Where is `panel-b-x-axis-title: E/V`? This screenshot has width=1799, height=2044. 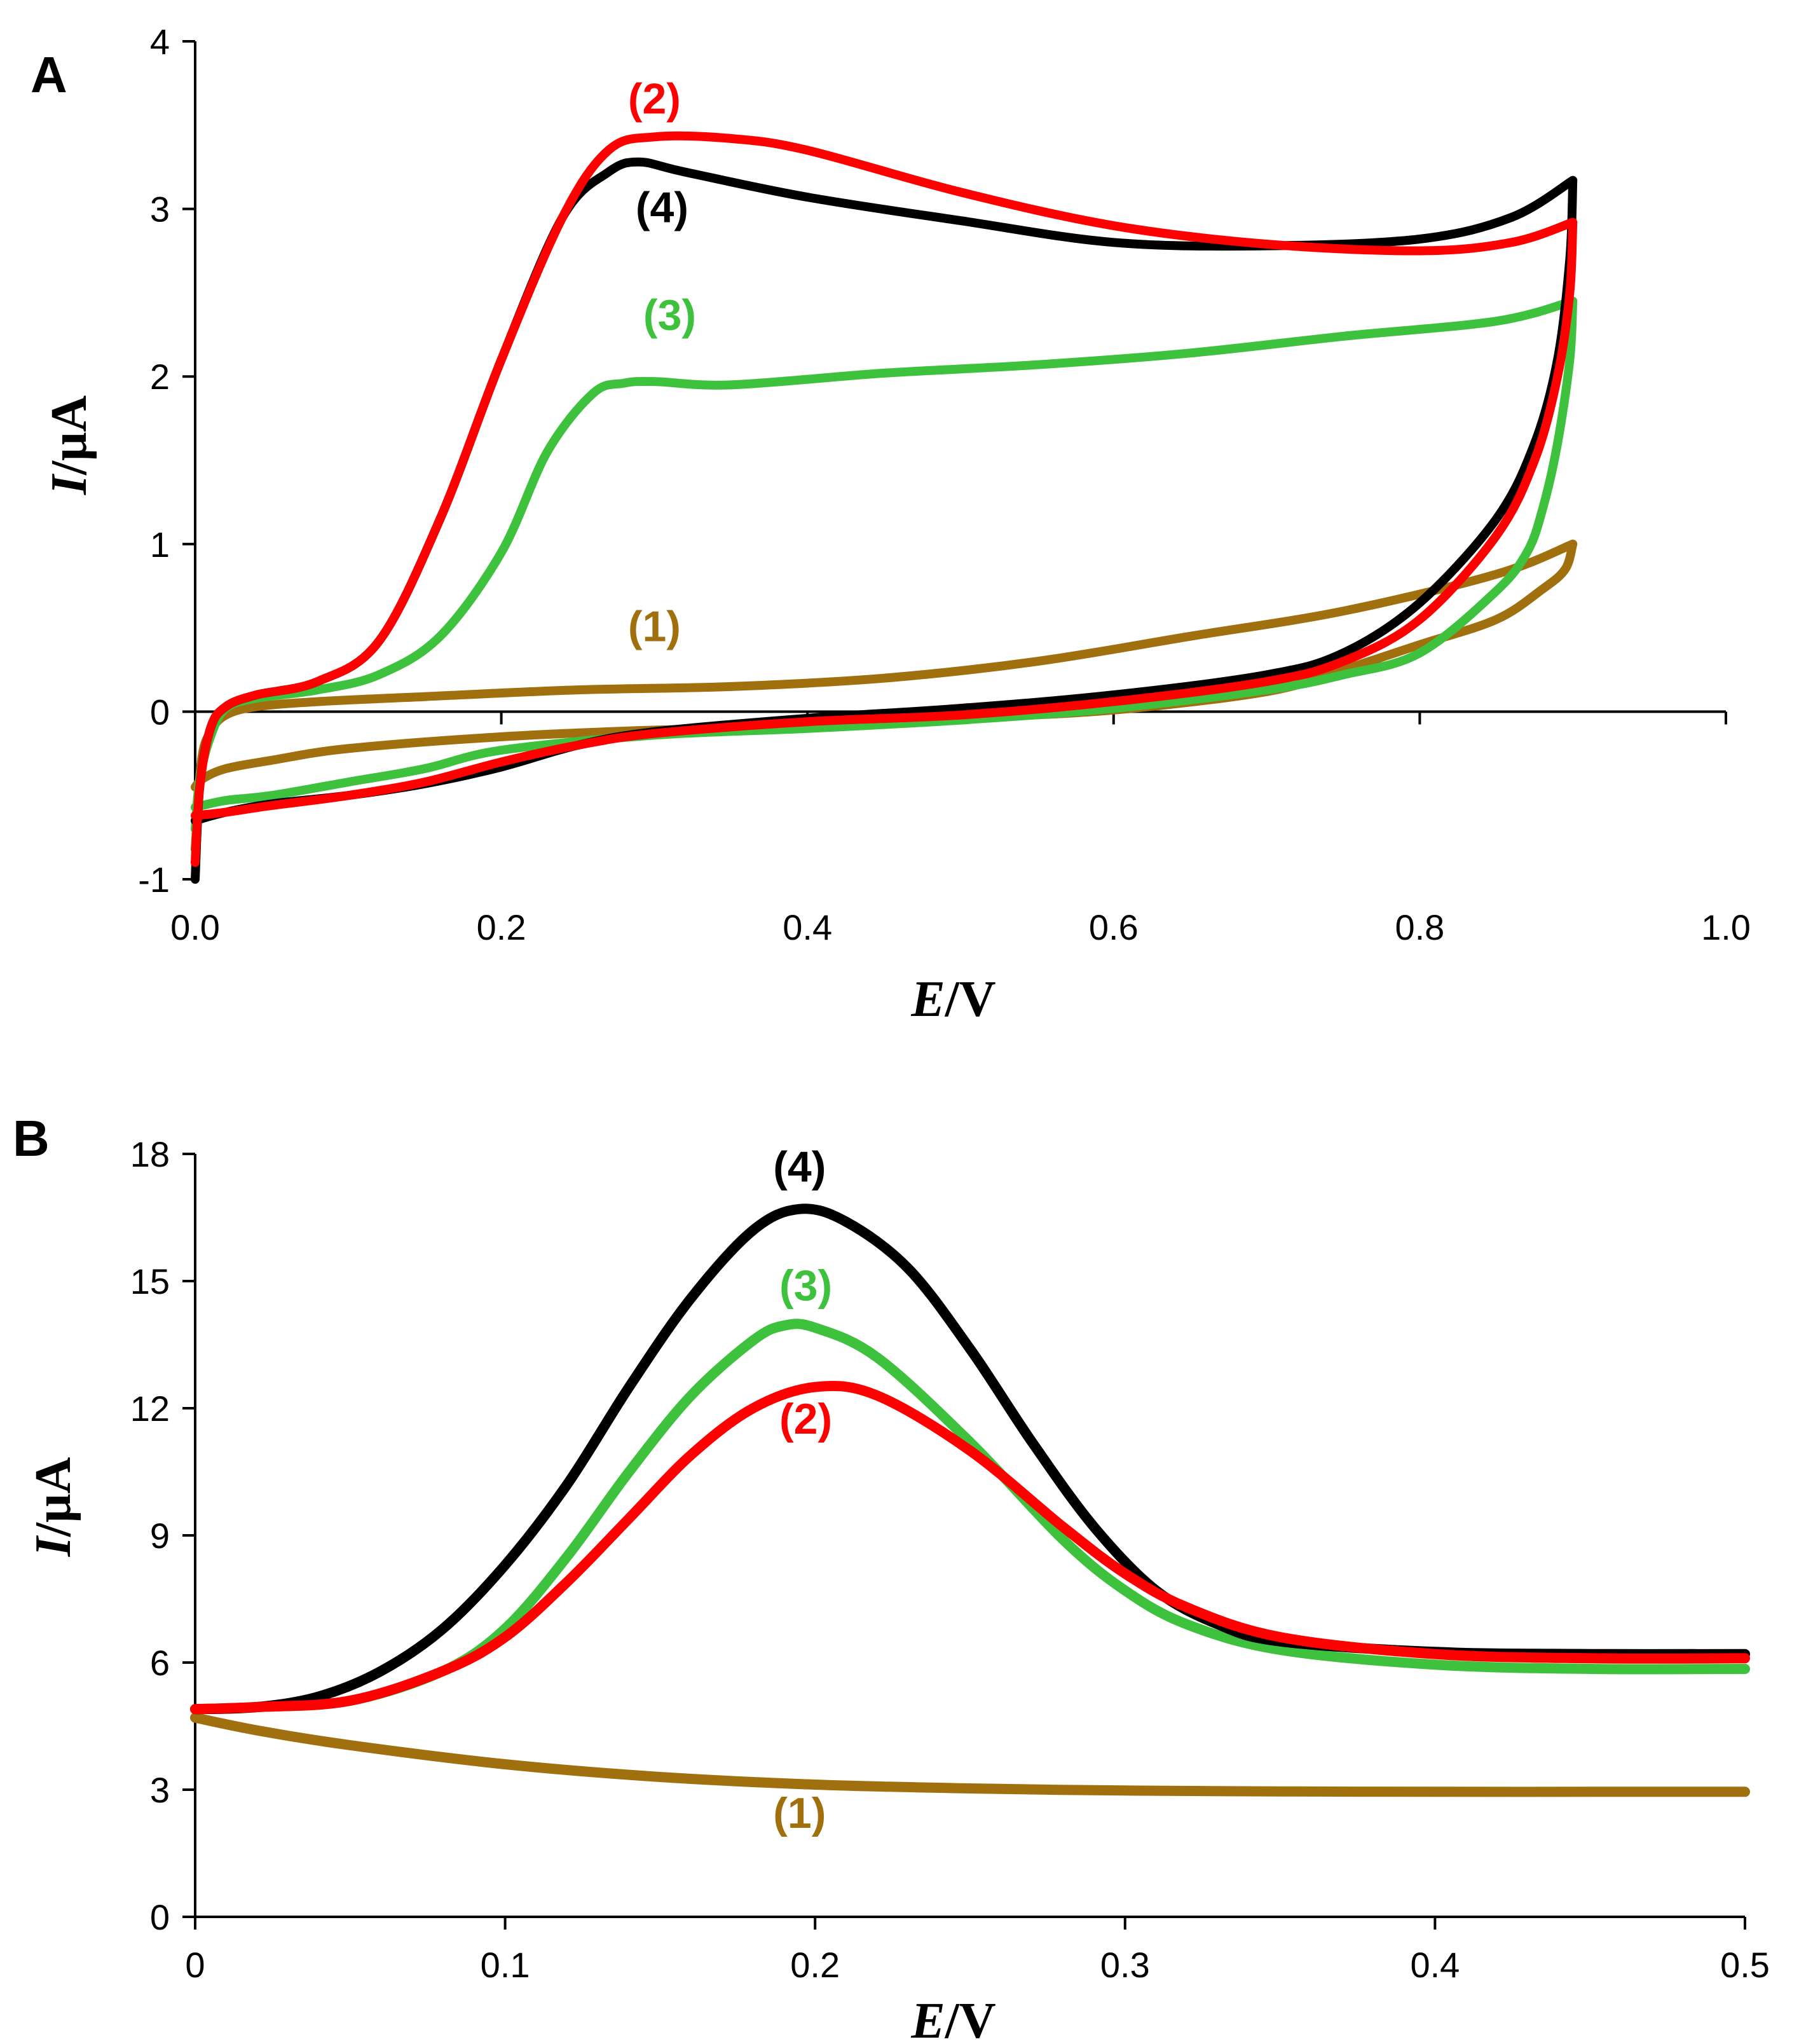 panel-b-x-axis-title: E/V is located at coordinates (952, 2018).